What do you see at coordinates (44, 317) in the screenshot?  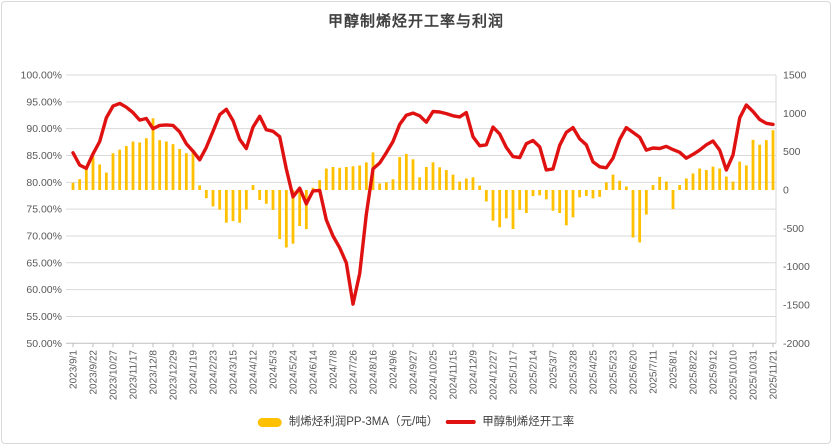 I see `y-axis-left-label: 55.00%` at bounding box center [44, 317].